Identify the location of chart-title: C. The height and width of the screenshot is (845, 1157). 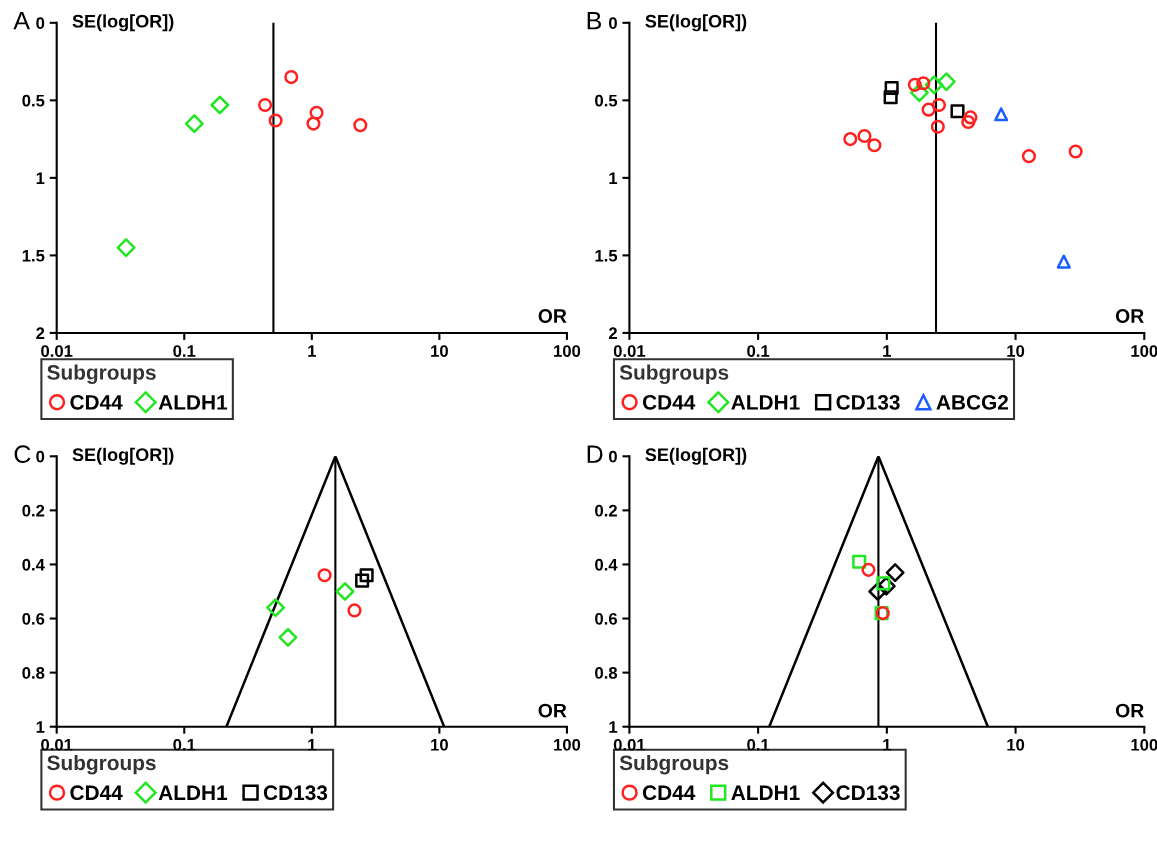
(22, 454).